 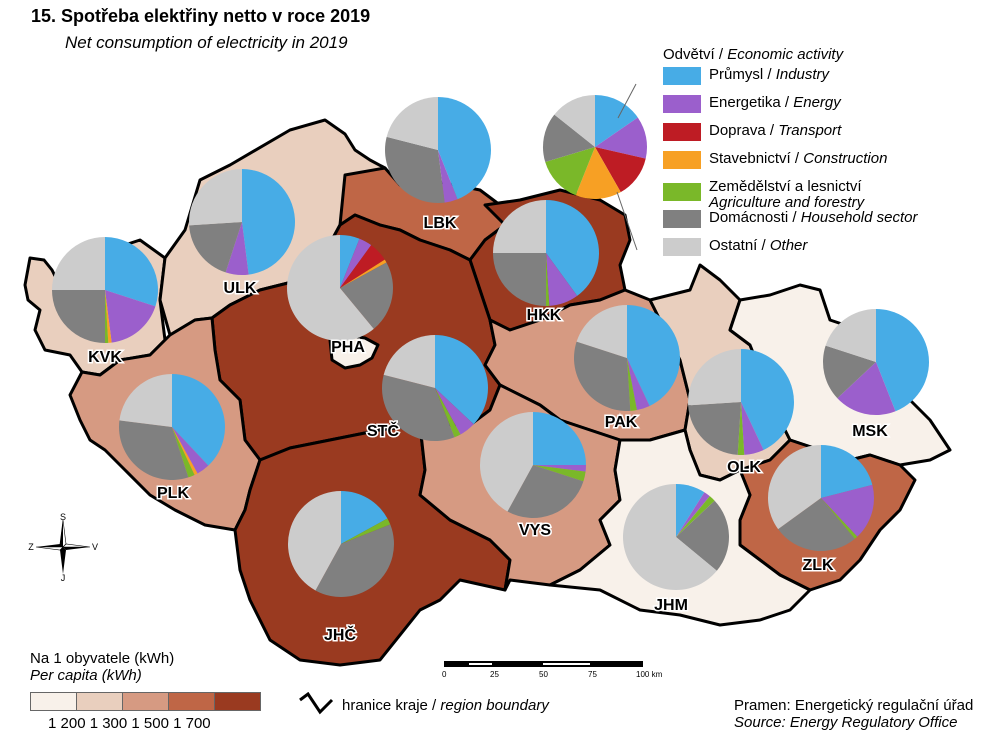 What do you see at coordinates (572, 248) in the screenshot?
I see `pie-HKK-slice-industry` at bounding box center [572, 248].